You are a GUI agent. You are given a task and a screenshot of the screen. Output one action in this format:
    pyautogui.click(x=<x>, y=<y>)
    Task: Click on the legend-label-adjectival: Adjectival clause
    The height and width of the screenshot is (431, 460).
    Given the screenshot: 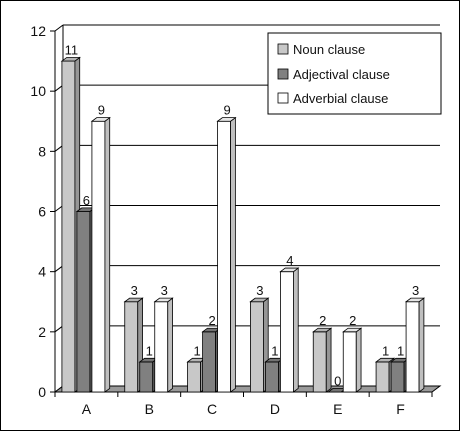 What is the action you would take?
    pyautogui.click(x=341, y=74)
    